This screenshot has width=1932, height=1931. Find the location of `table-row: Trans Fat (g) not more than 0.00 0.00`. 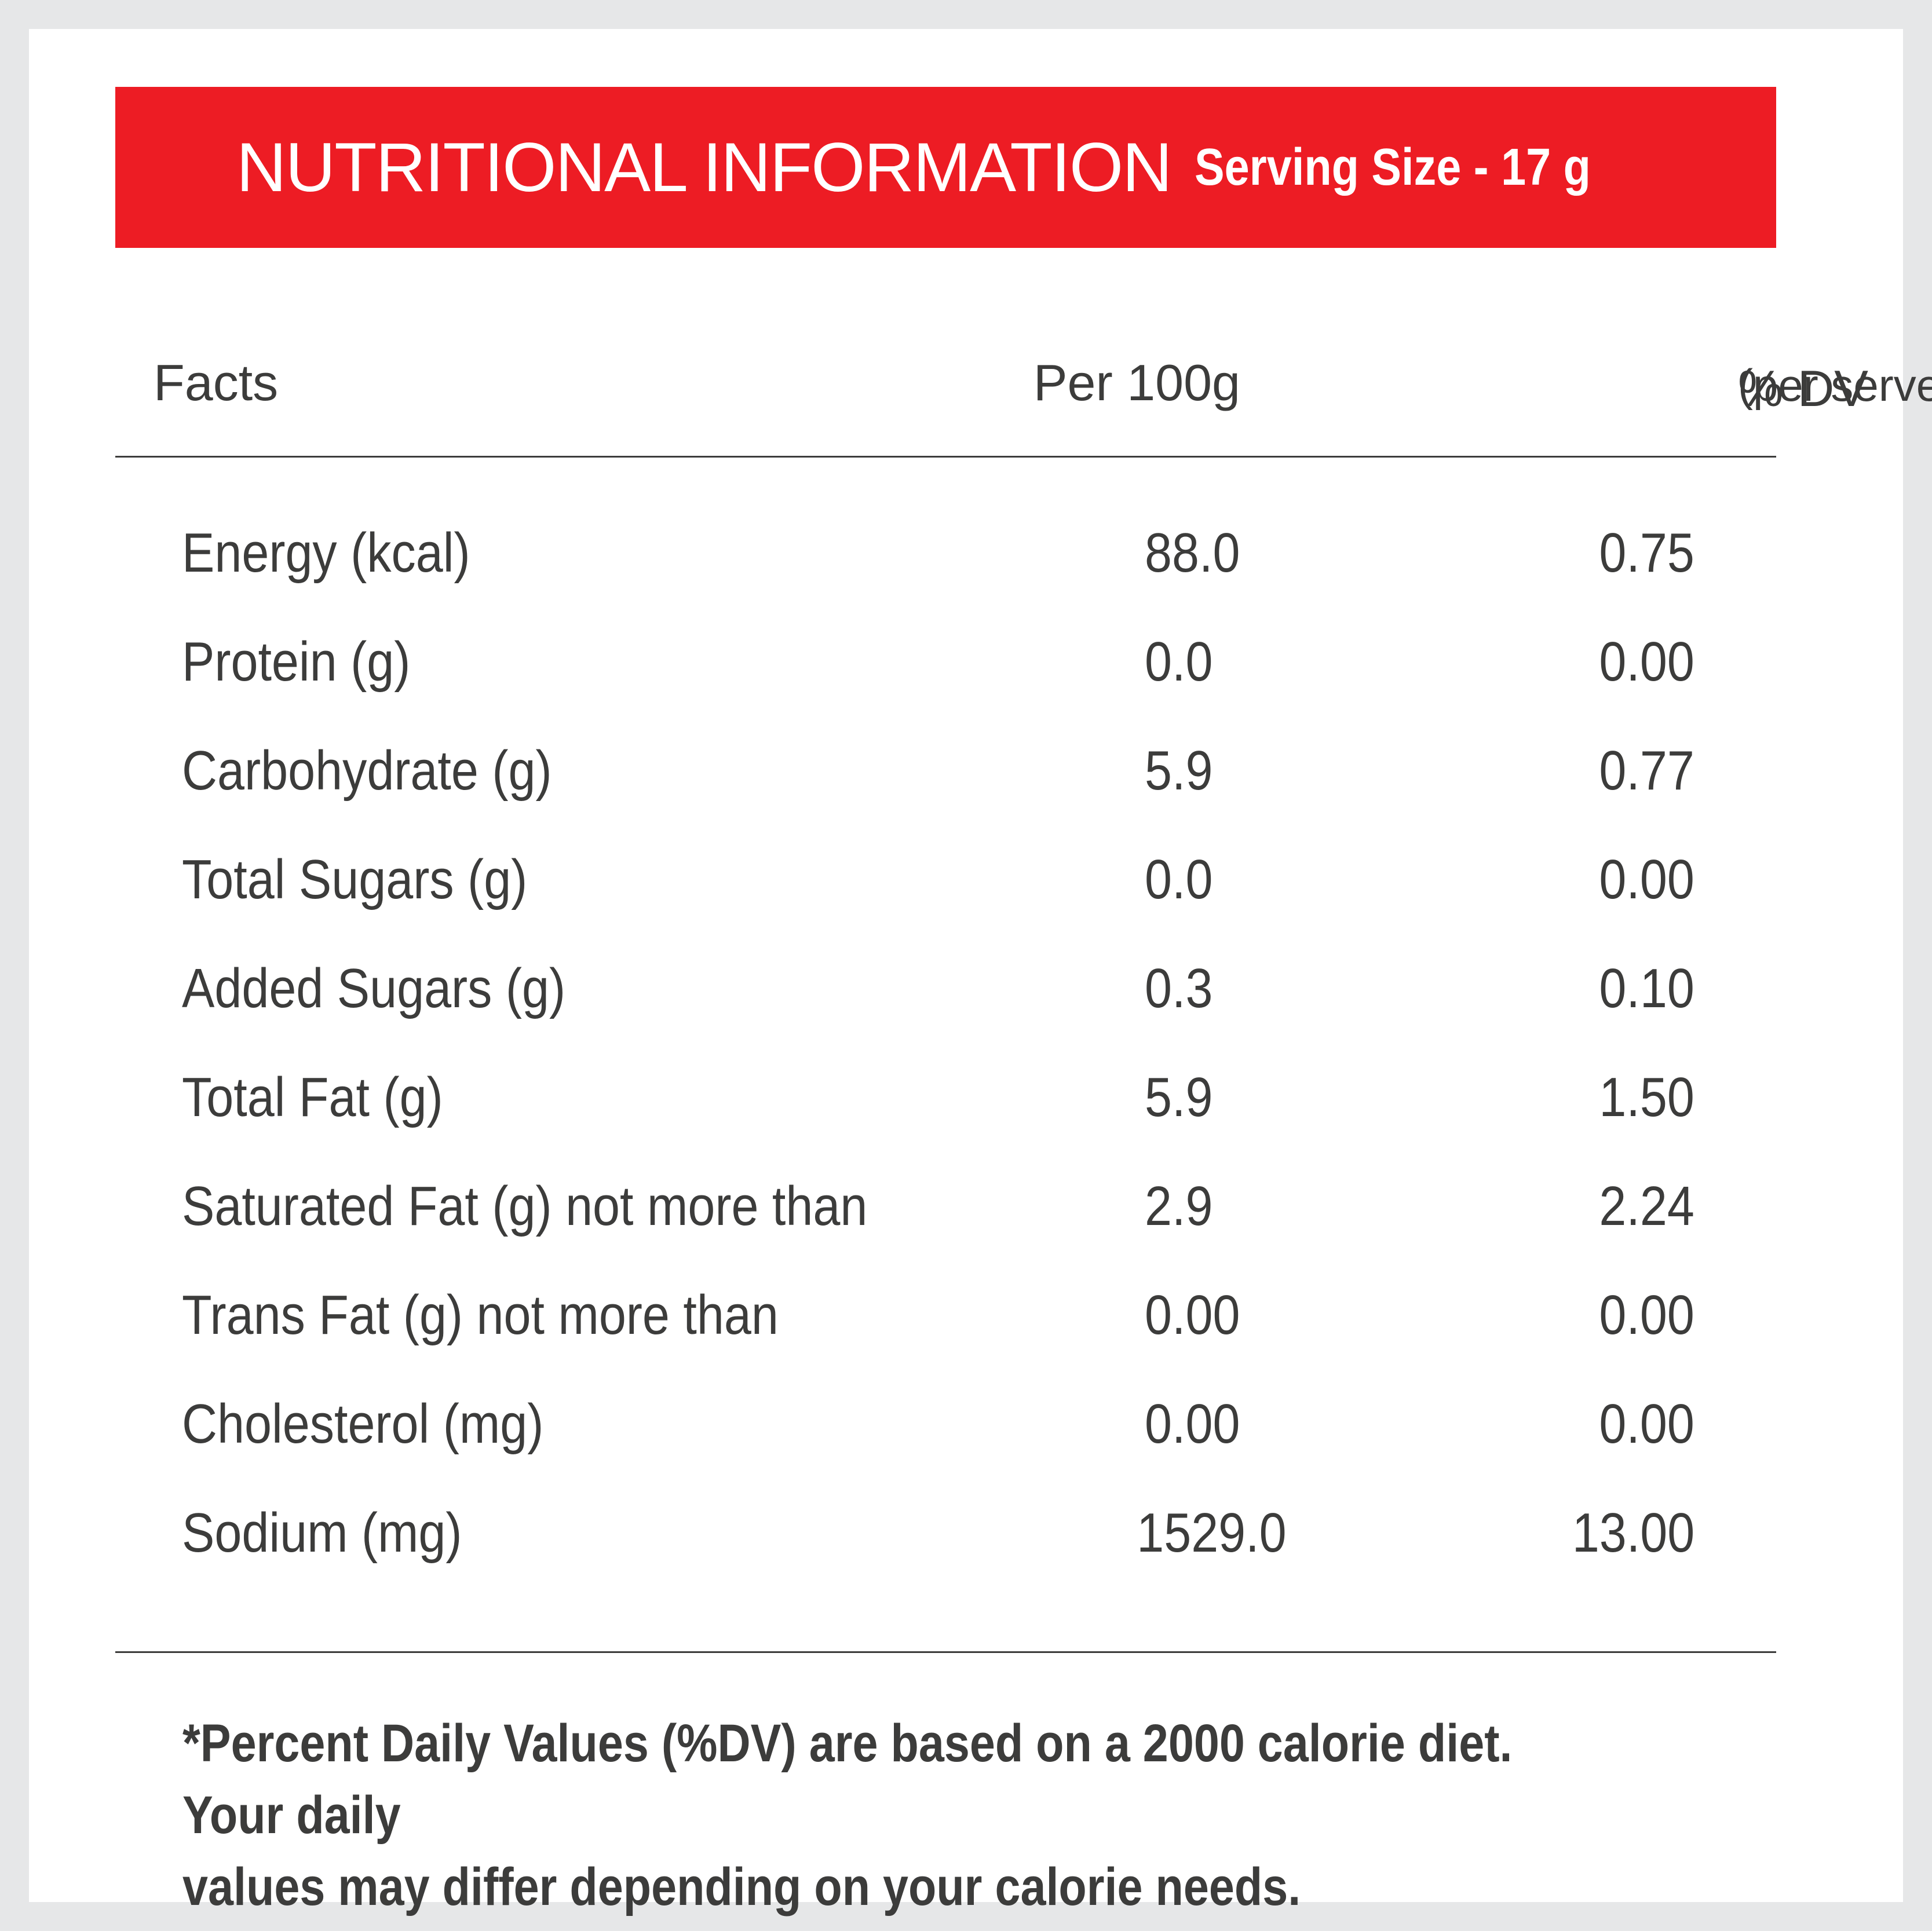

table-row: Trans Fat (g) not more than 0.00 0.00 is located at coordinates (946, 1327).